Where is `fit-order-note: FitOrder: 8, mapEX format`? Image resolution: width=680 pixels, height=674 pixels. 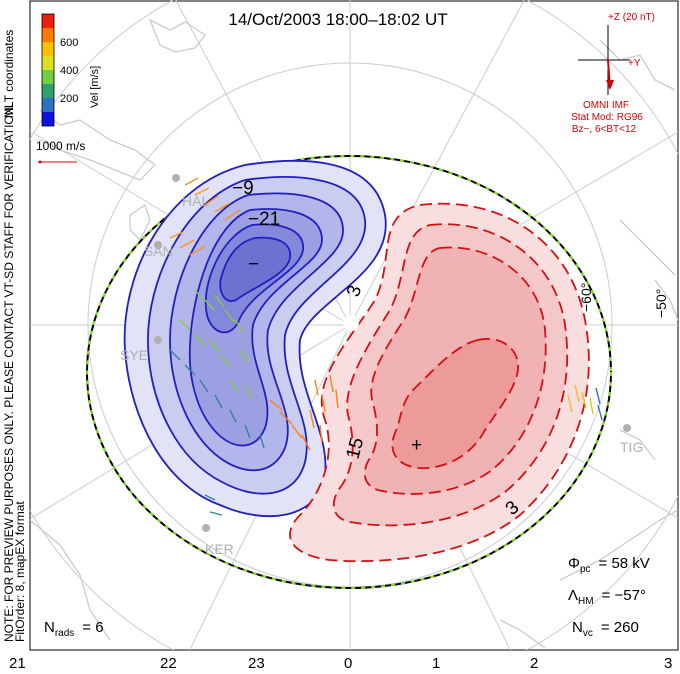 fit-order-note: FitOrder: 8, mapEX format is located at coordinates (20, 571).